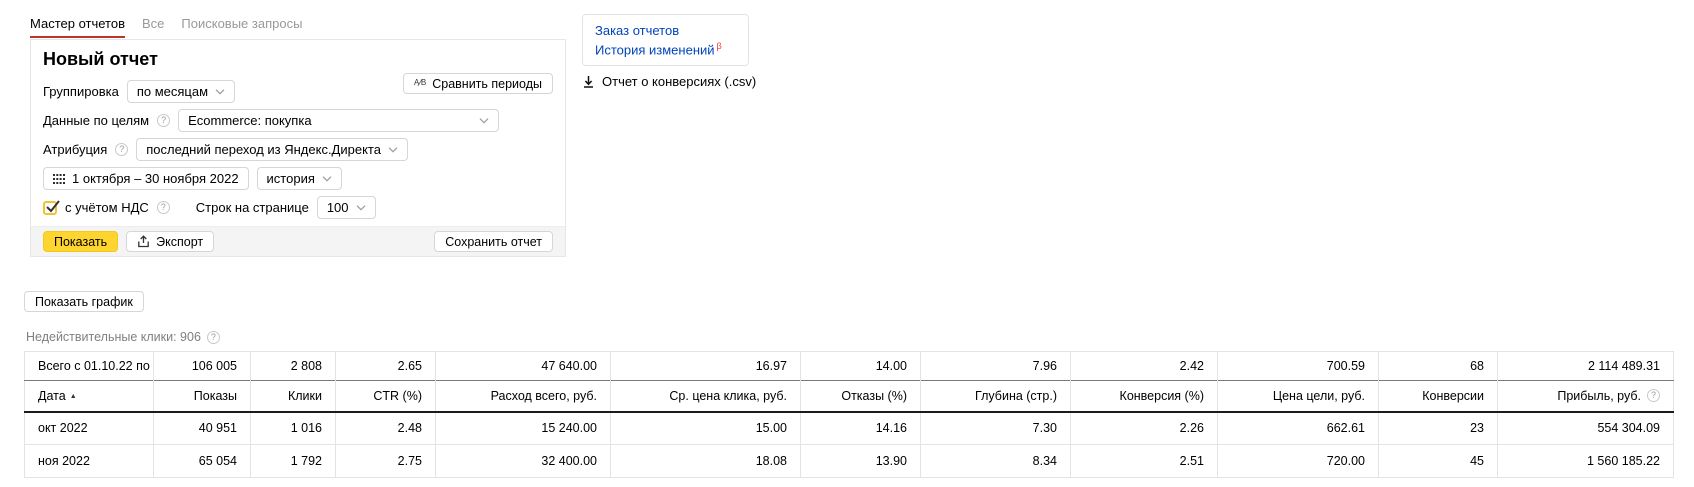 The width and height of the screenshot is (1694, 487). Describe the element at coordinates (52, 395) in the screenshot. I see `date-header-label: Дата` at that location.